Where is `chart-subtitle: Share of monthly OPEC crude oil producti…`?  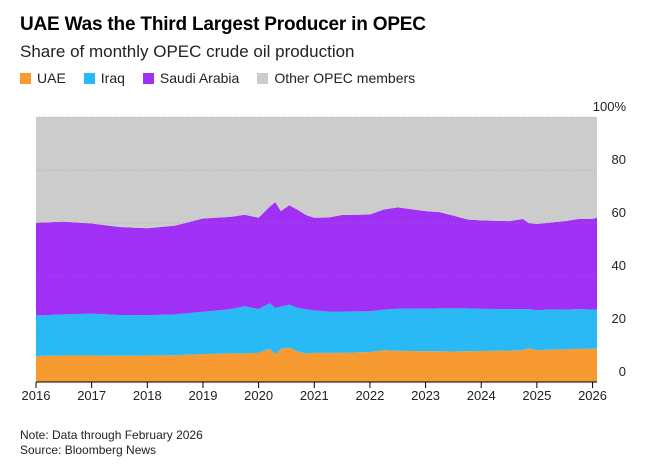 chart-subtitle: Share of monthly OPEC crude oil producti… is located at coordinates (187, 51).